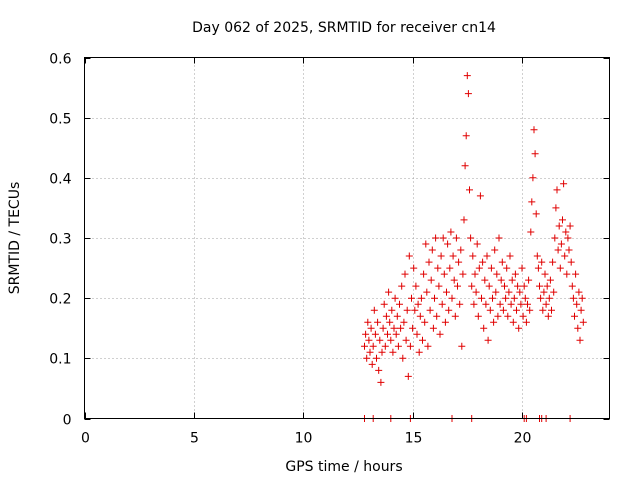 This screenshot has width=640, height=480. I want to click on y-tick-label: 0.6, so click(60, 60).